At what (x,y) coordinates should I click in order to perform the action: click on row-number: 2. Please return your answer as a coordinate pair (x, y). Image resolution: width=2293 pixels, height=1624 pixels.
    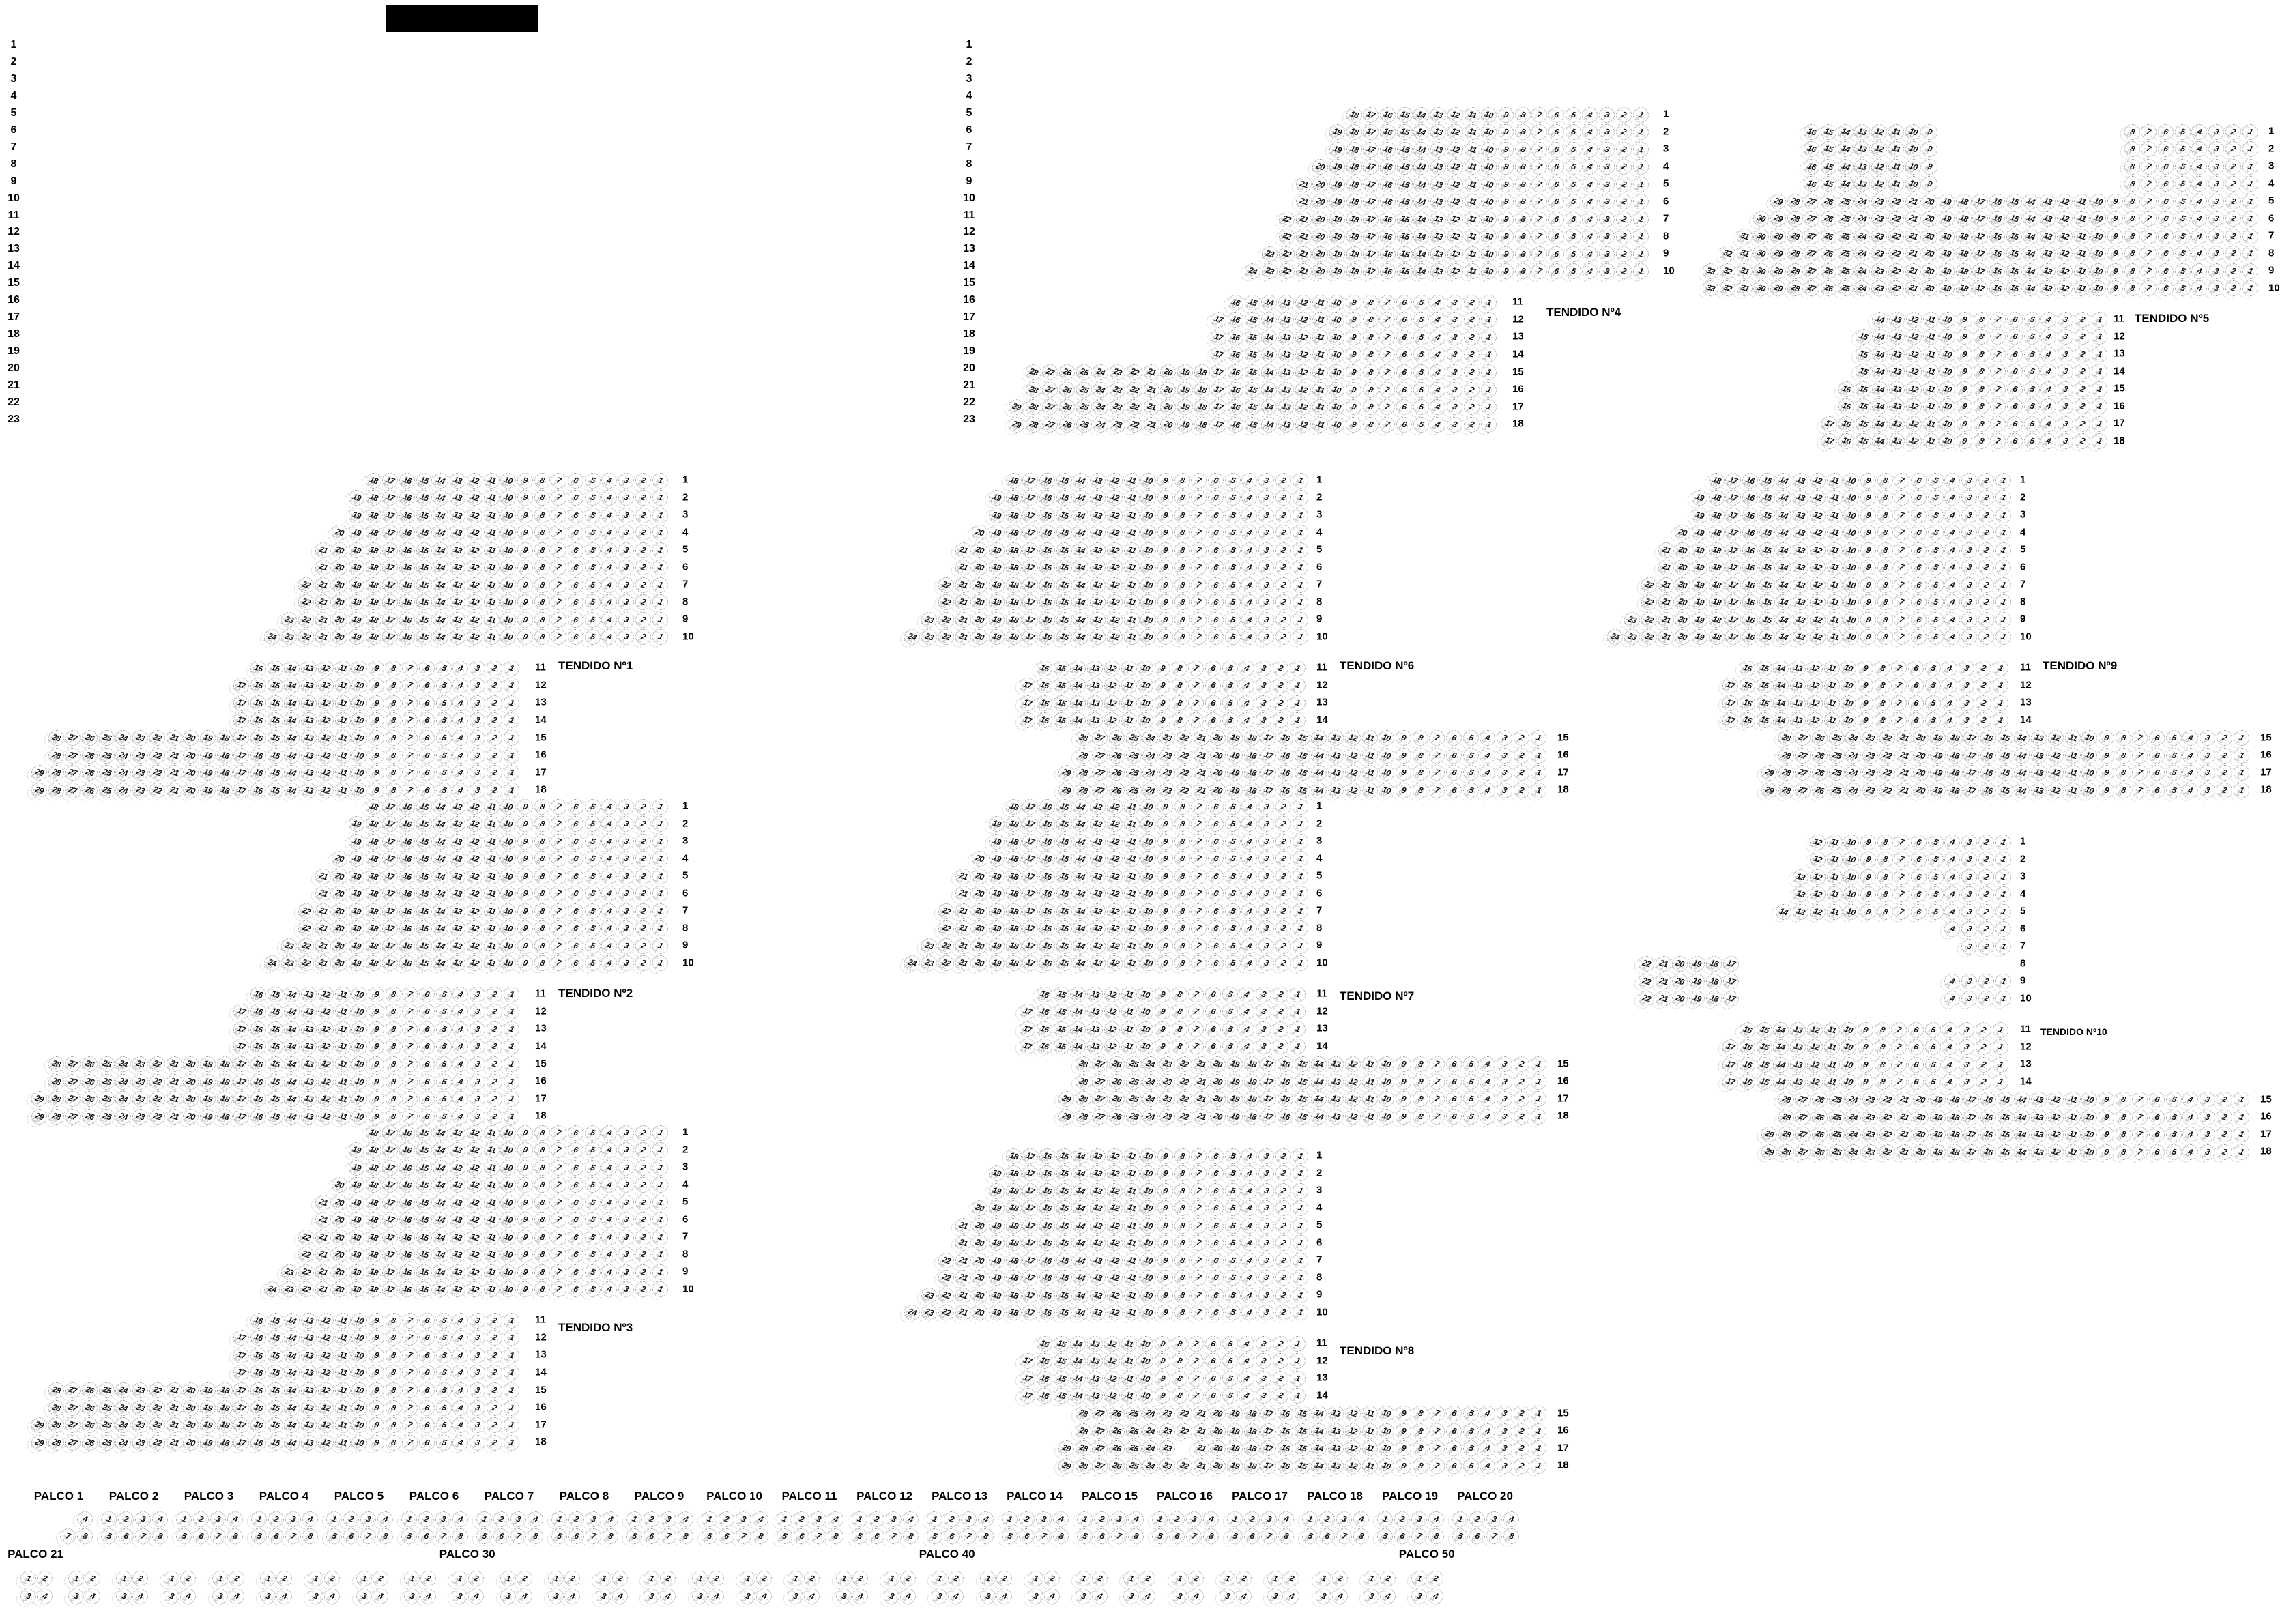
    Looking at the image, I should click on (969, 62).